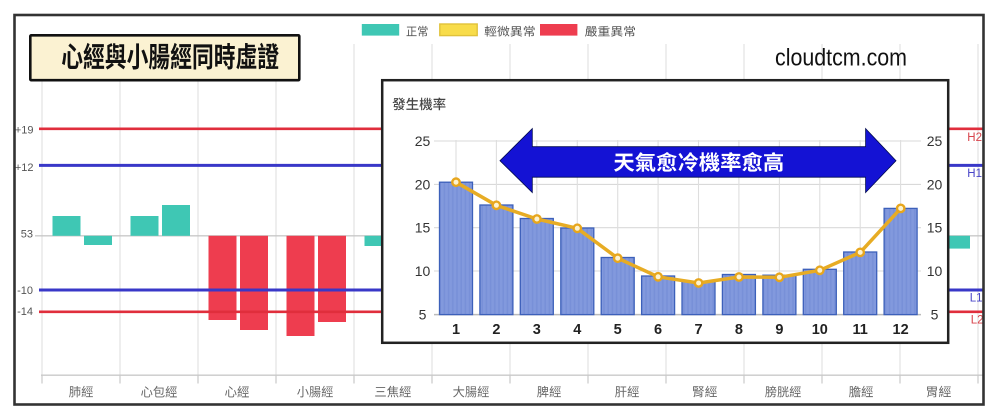 Image resolution: width=1000 pixels, height=419 pixels. I want to click on svg-text: H2, so click(974, 138).